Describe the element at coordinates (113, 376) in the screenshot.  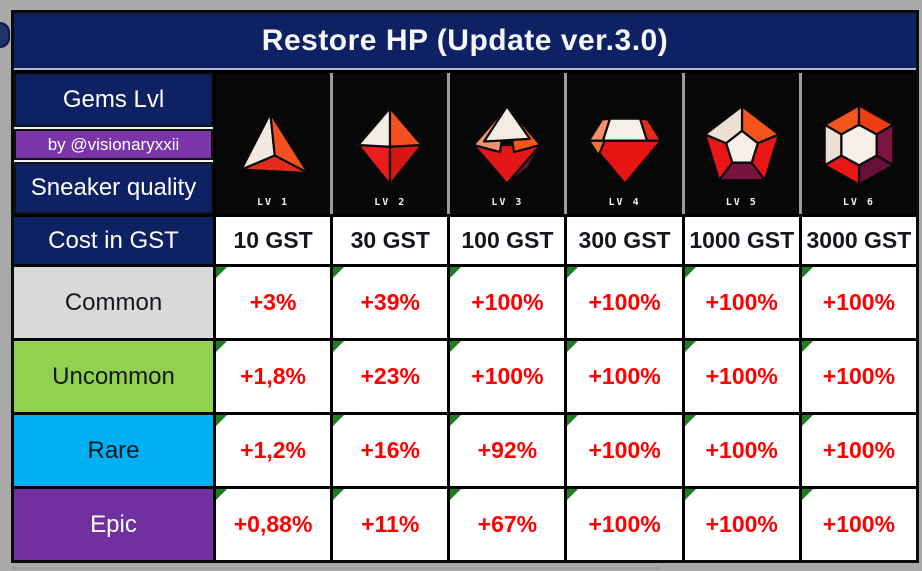
I see `row-label-uncommon: Uncommon` at that location.